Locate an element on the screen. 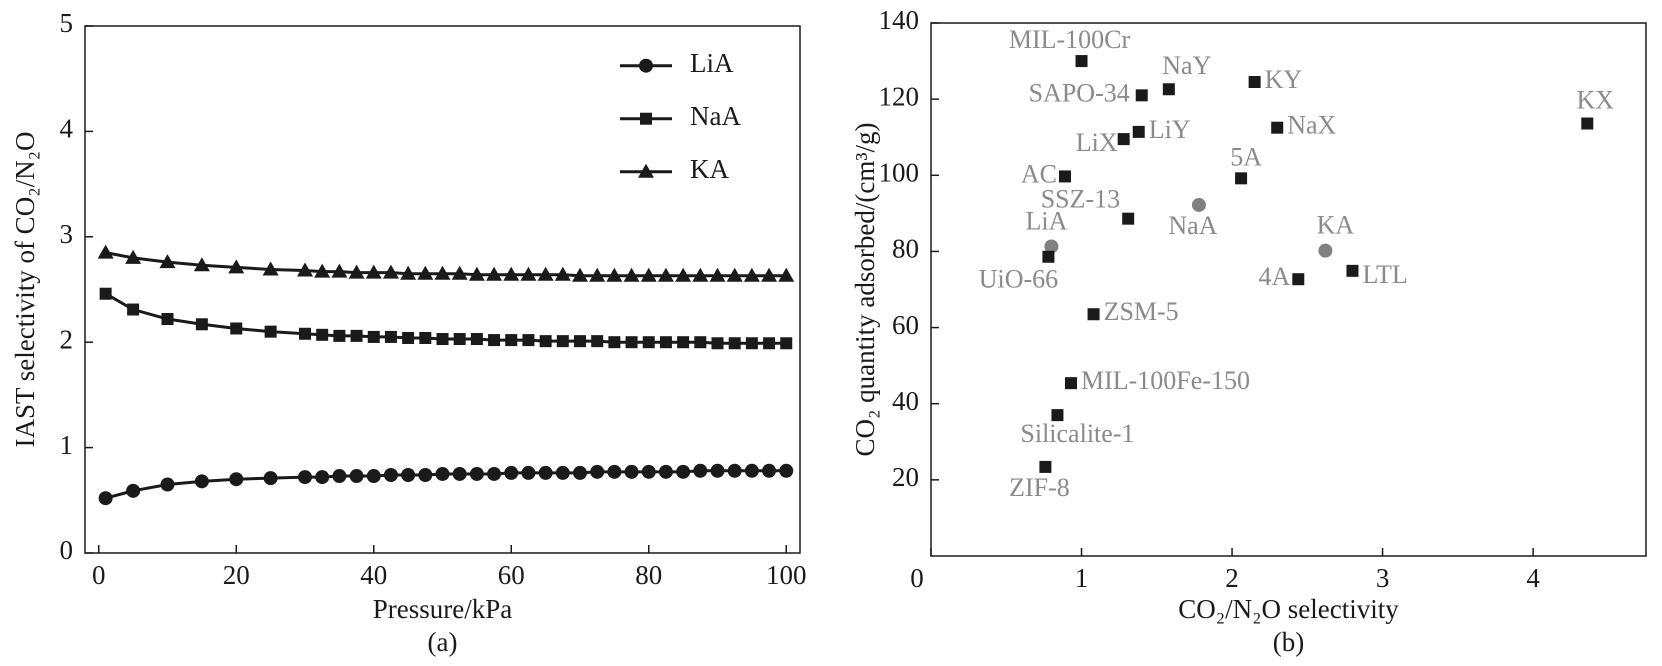 The height and width of the screenshot is (666, 1662). y-tick-label: 20 is located at coordinates (905, 477).